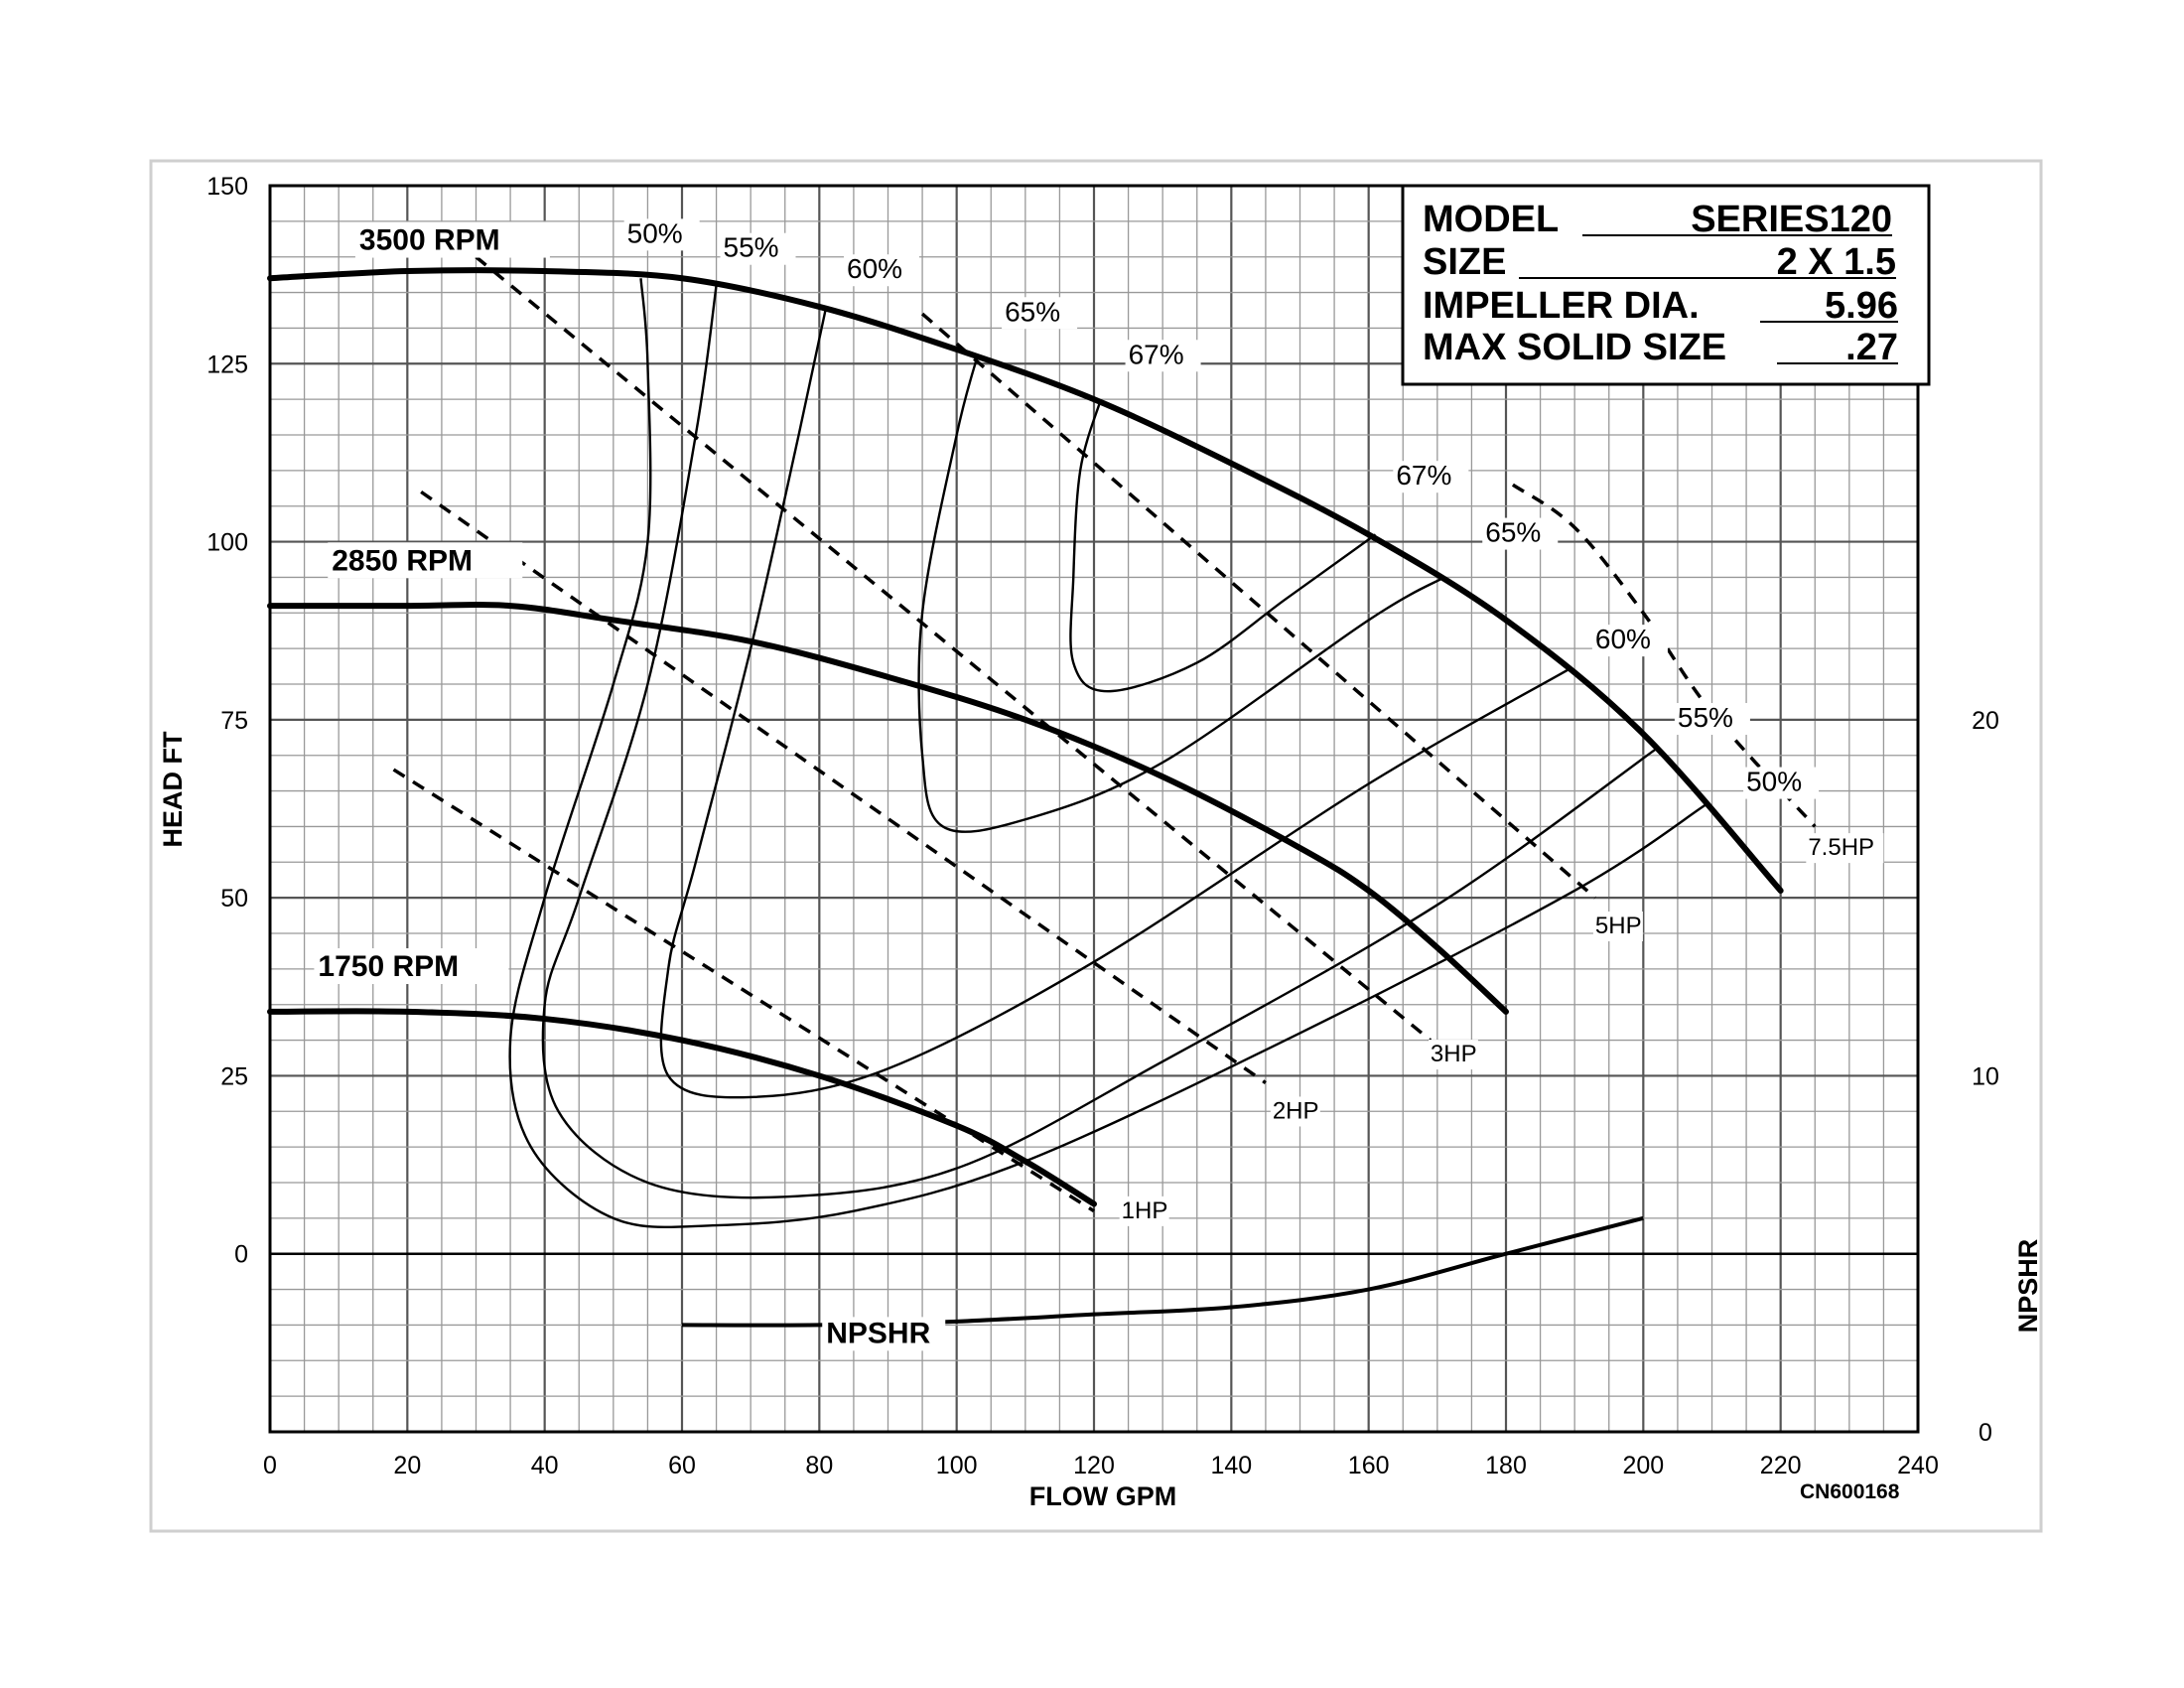  I want to click on y2-tick-label: 10, so click(1985, 1076).